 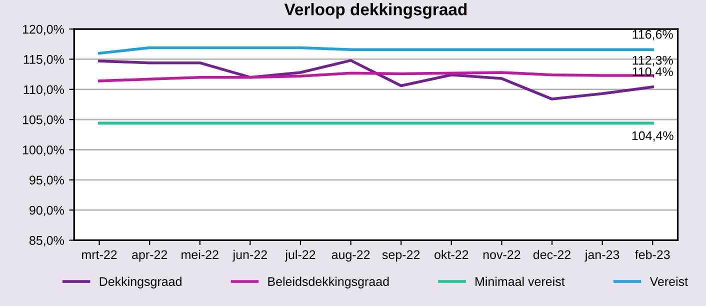 I want to click on y-tick-label: 85,0%, so click(x=47, y=241).